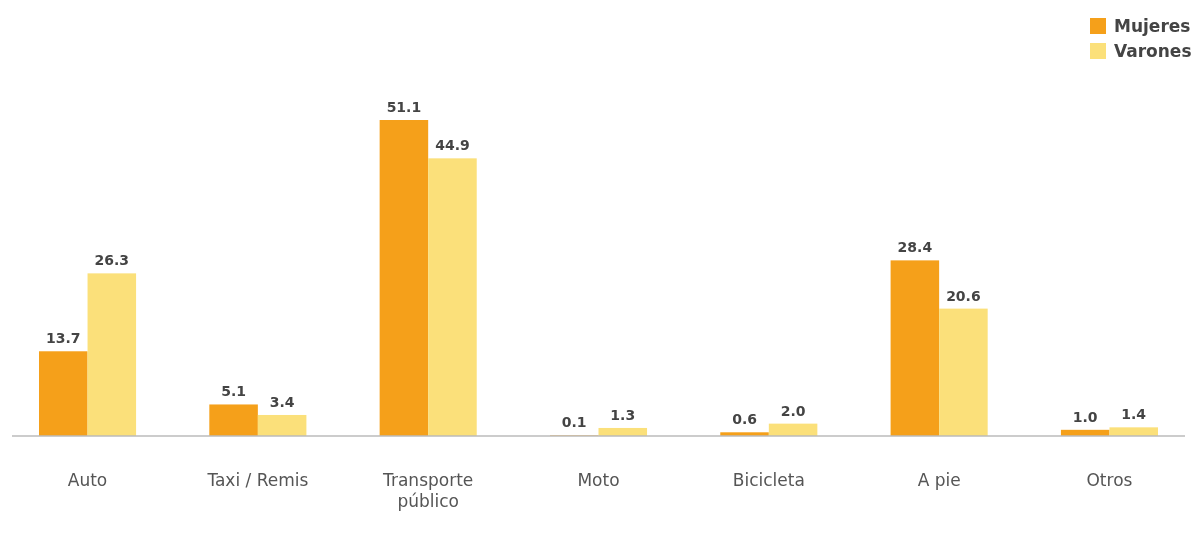 This screenshot has width=1195, height=535. What do you see at coordinates (428, 490) in the screenshot?
I see `x-tick-label: Transporte público` at bounding box center [428, 490].